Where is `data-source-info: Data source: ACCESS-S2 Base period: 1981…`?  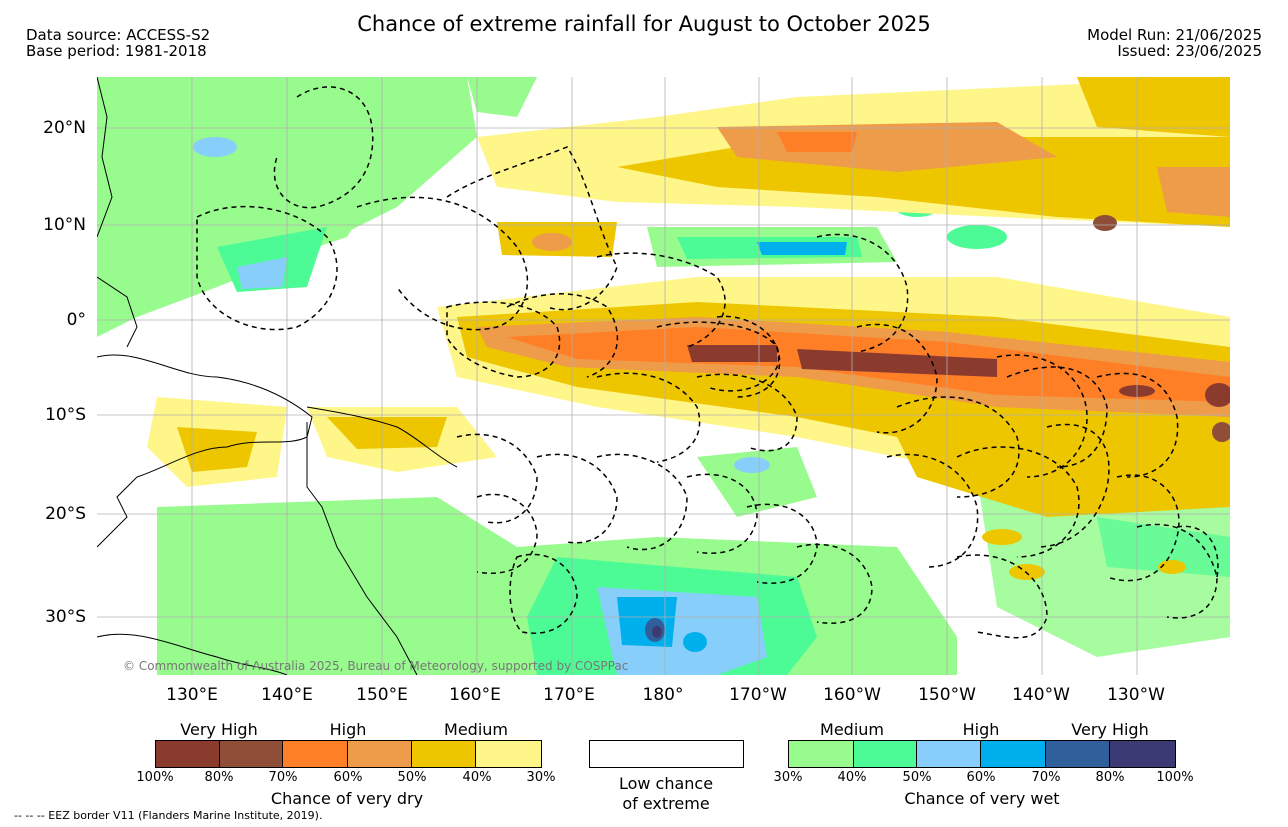 data-source-info: Data source: ACCESS-S2 Base period: 1981… is located at coordinates (118, 43).